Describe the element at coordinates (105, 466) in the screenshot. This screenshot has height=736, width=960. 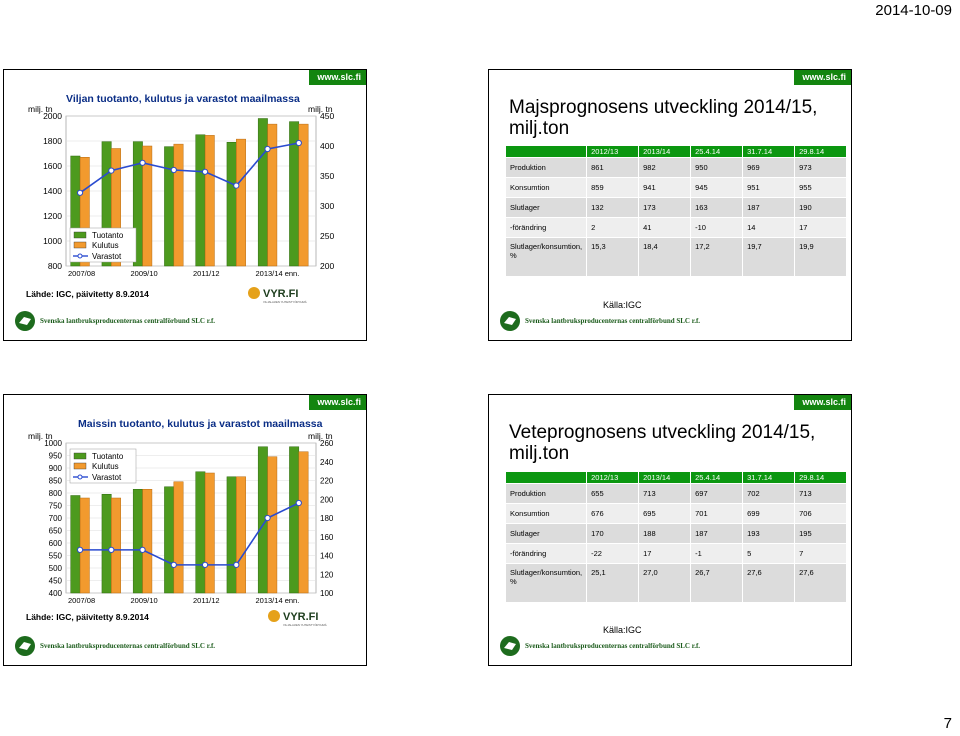
I see `legend-label: Kulutus` at that location.